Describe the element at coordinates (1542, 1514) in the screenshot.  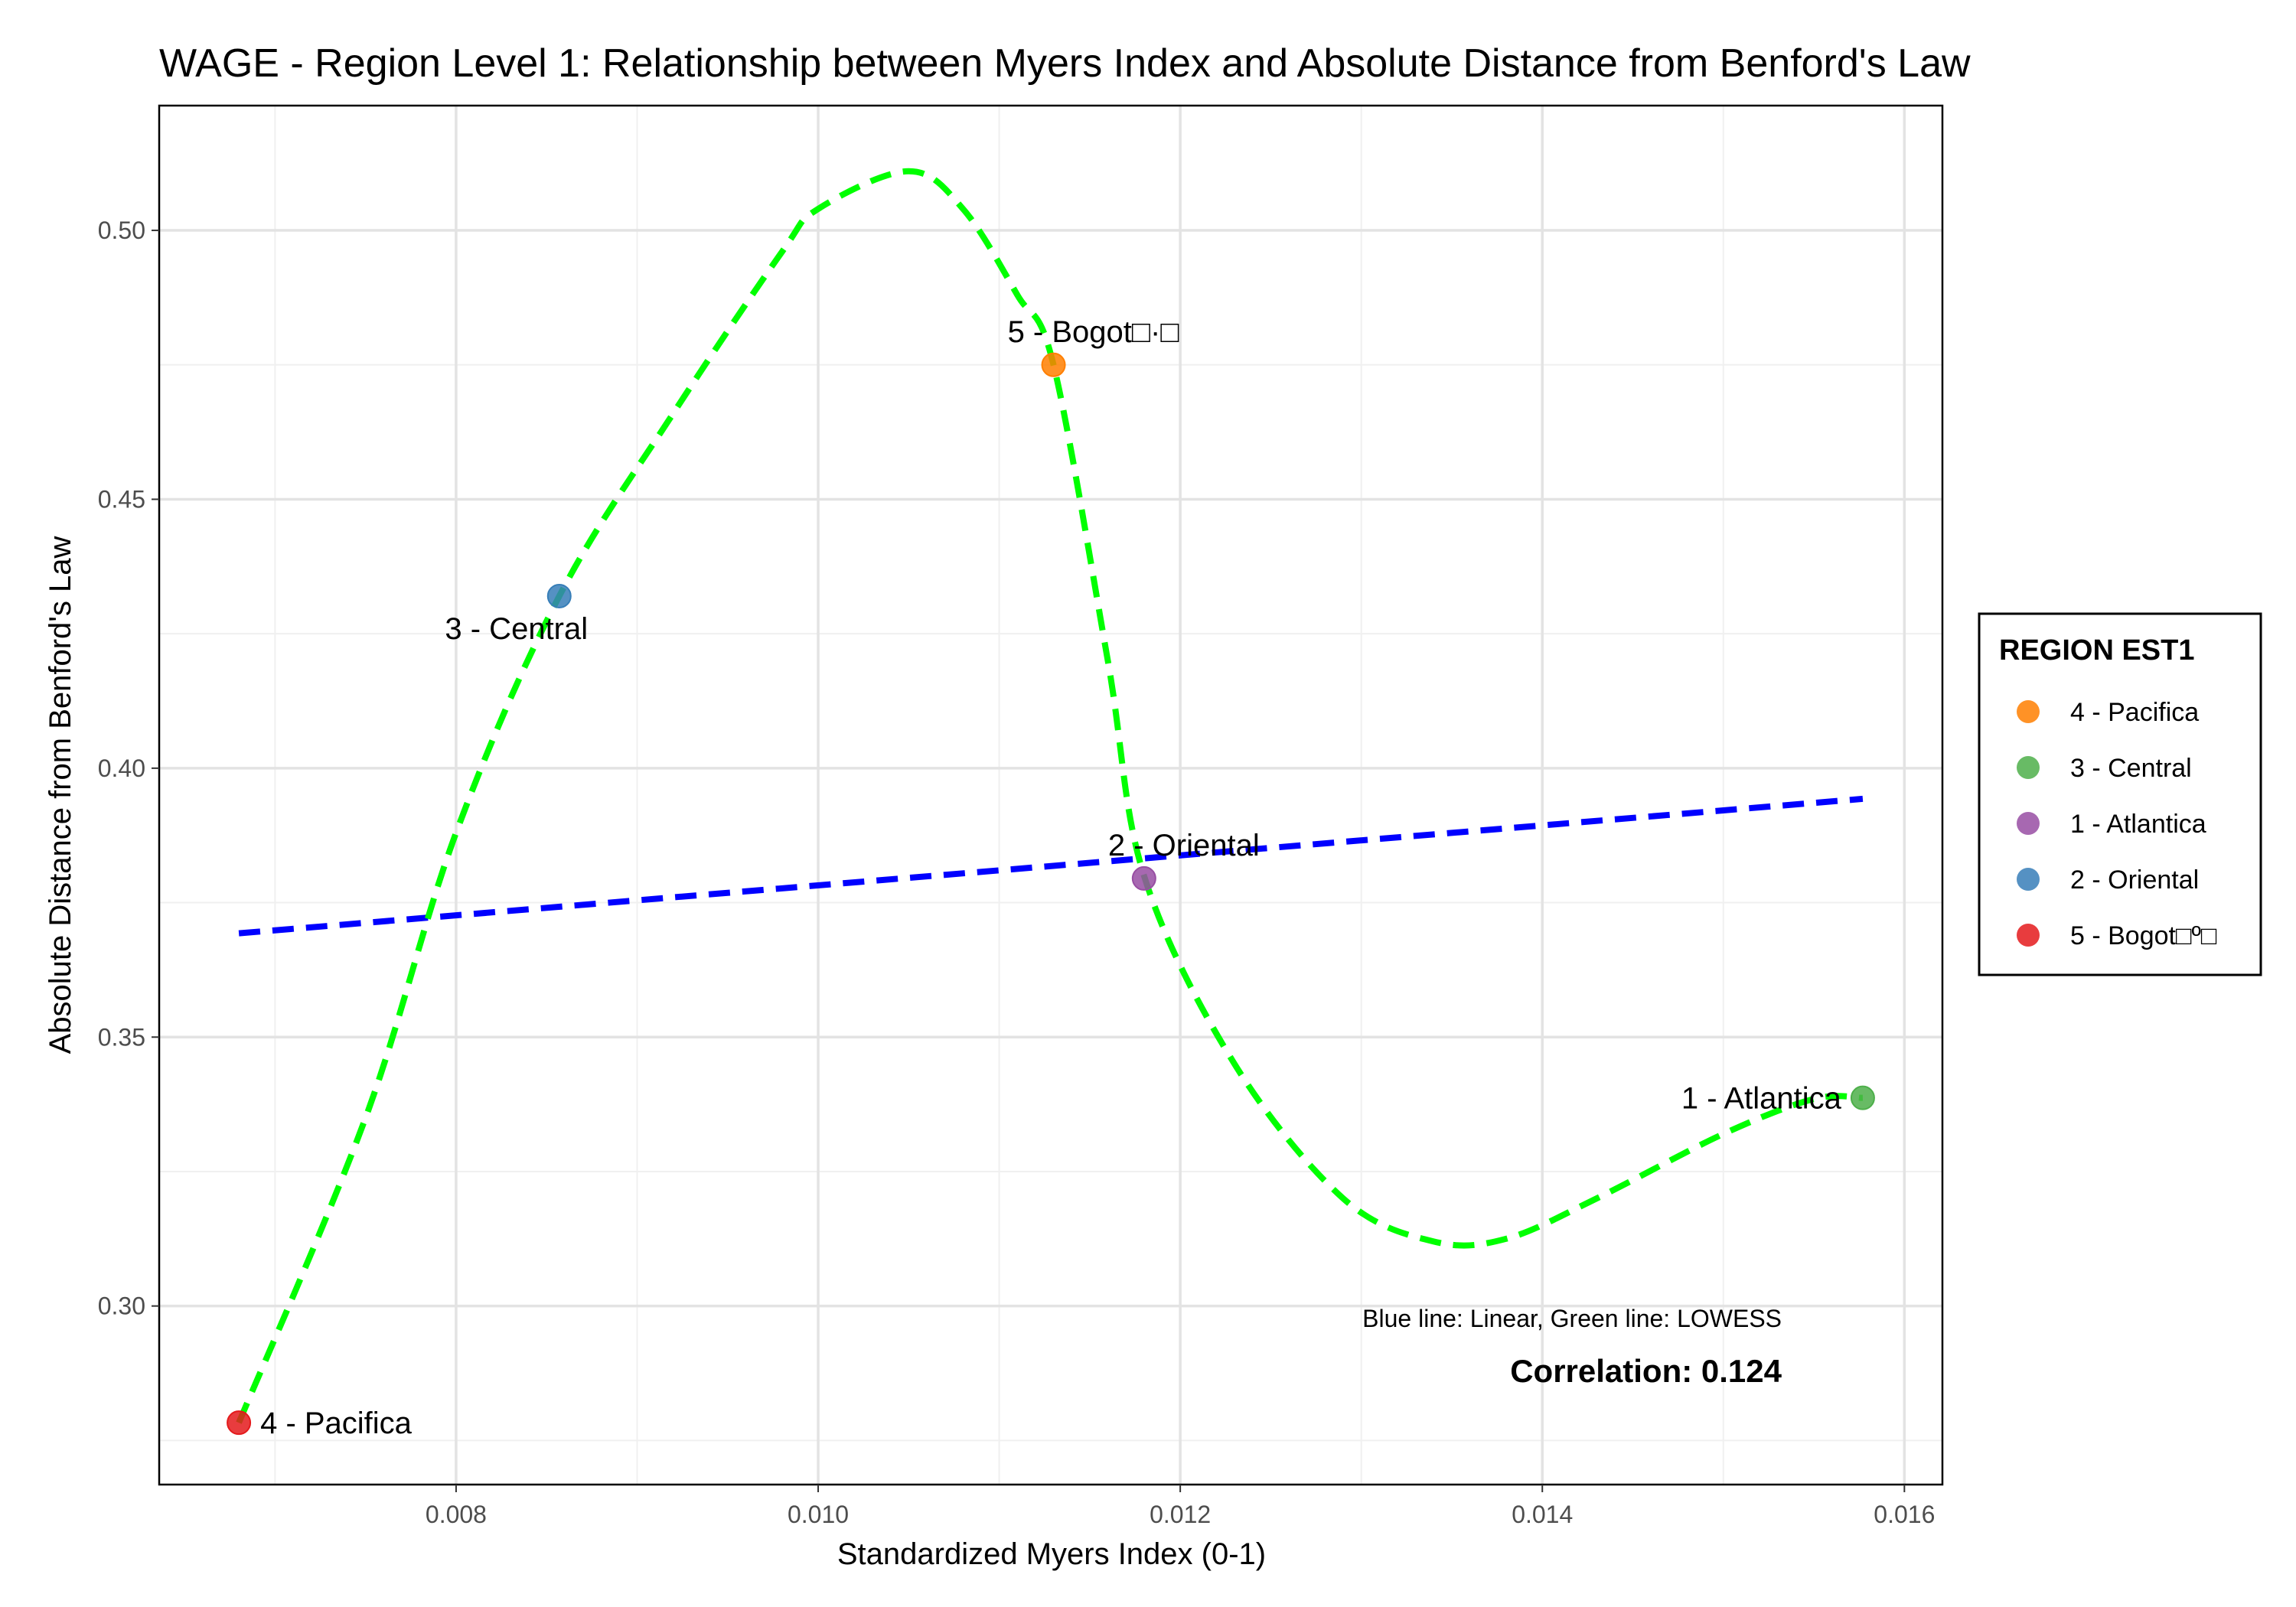
I see `x-tick-label: 0.014` at that location.